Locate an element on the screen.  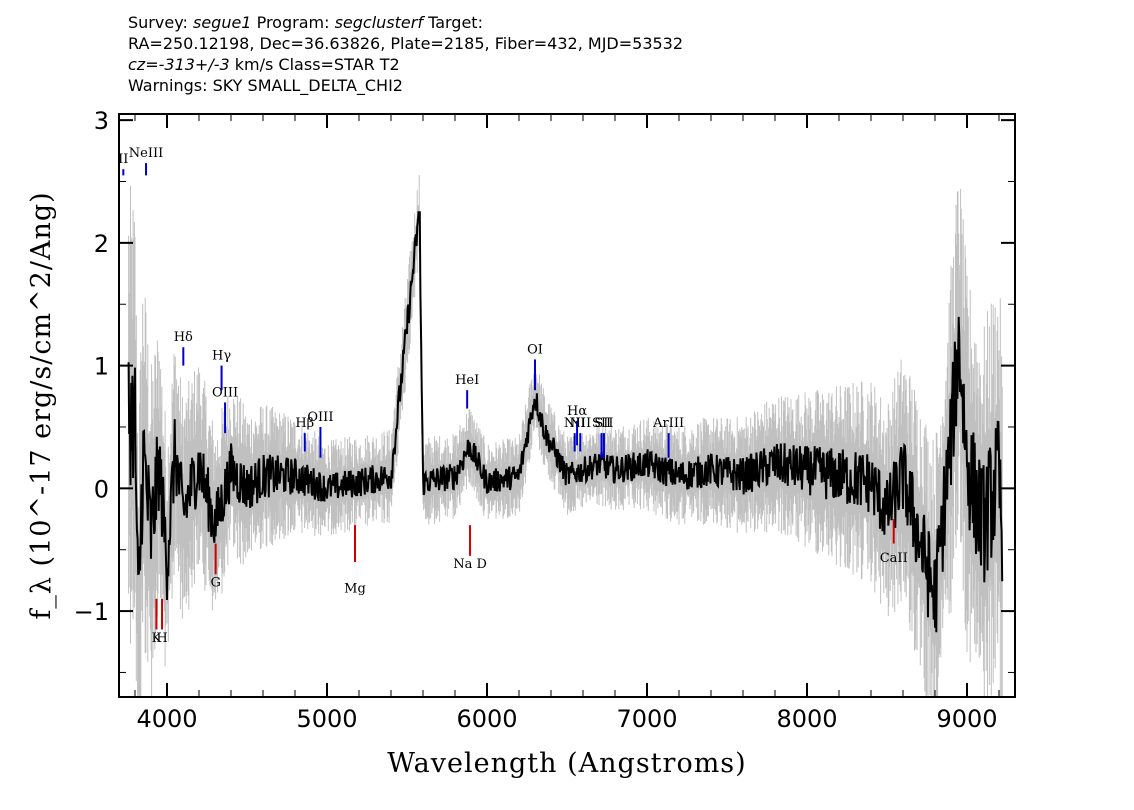
absorption-line-label: CaII is located at coordinates (894, 558).